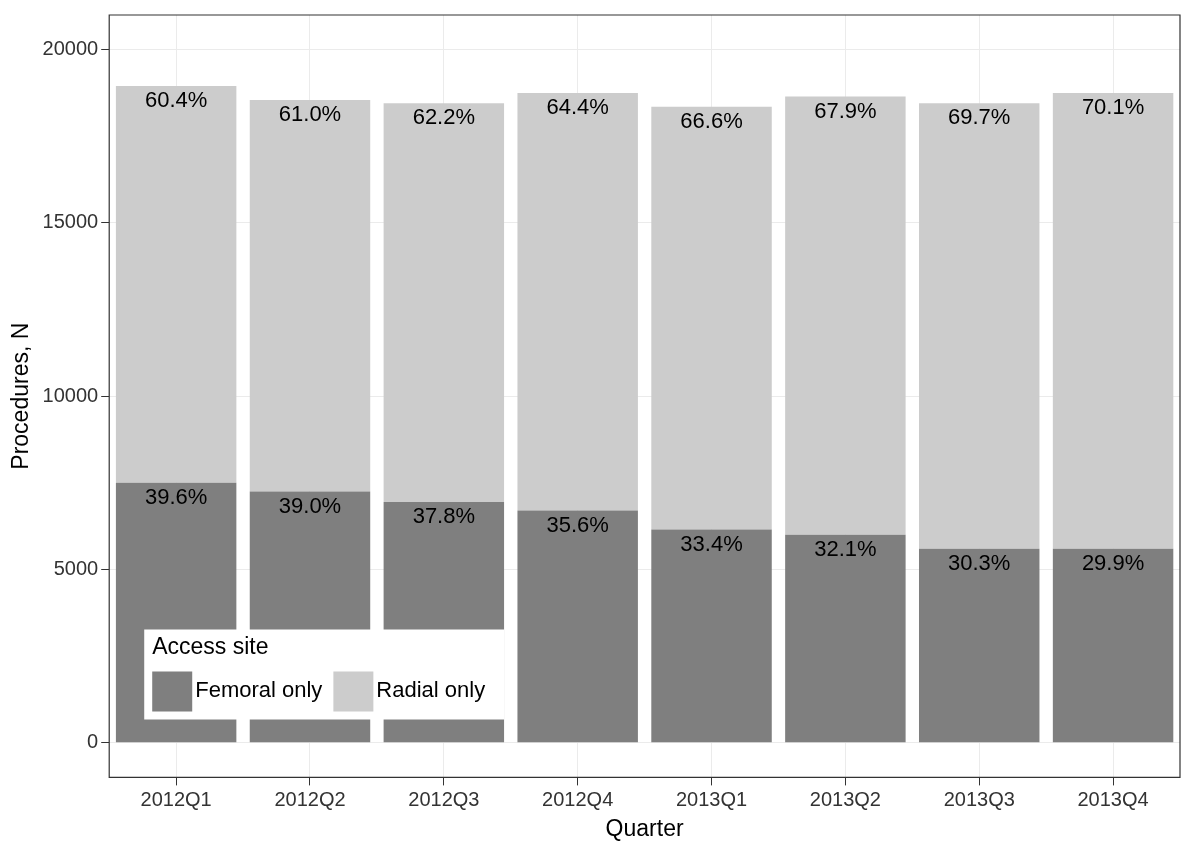 This screenshot has height=847, width=1192. What do you see at coordinates (210, 645) in the screenshot?
I see `legend-title: Access site` at bounding box center [210, 645].